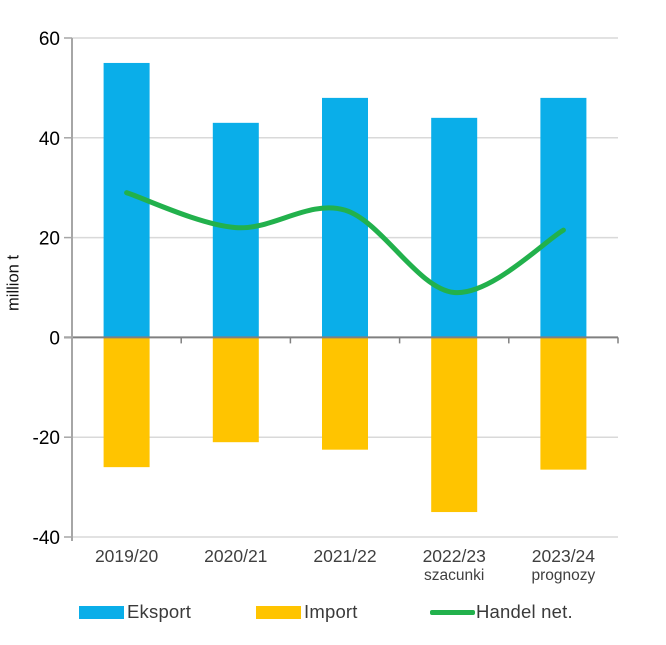  I want to click on x-category-label: 2019/20, so click(127, 556).